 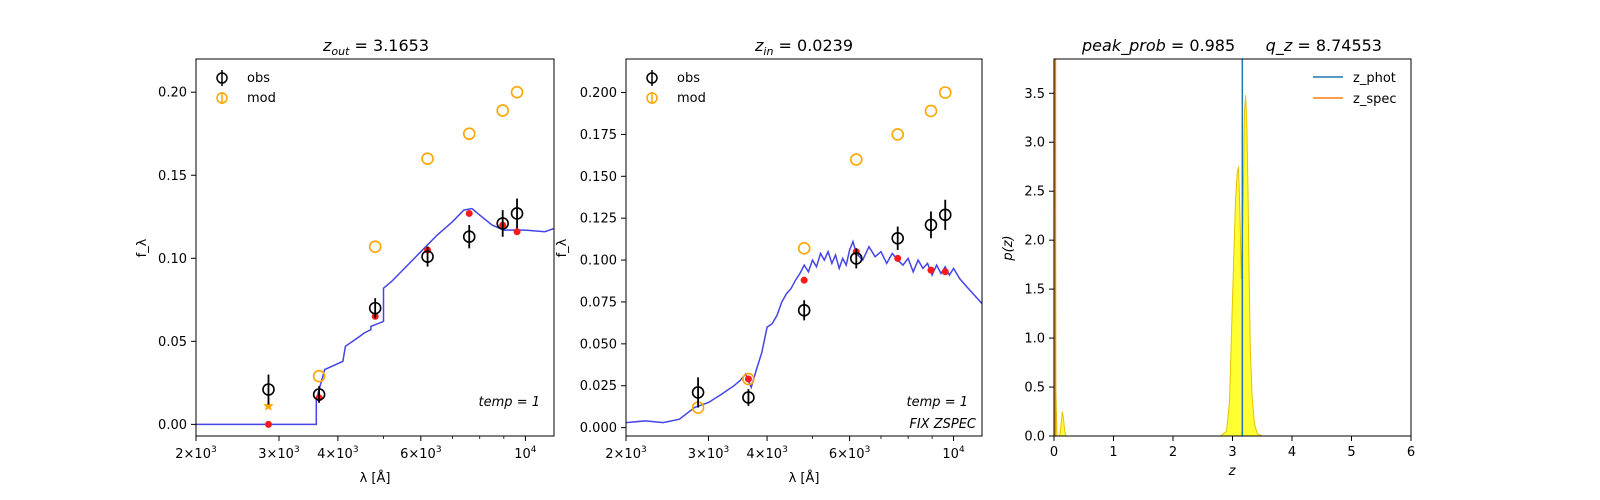 I want to click on panel-title: peak_prob = 0.985 q_z = 8.74553, so click(x=1231, y=46).